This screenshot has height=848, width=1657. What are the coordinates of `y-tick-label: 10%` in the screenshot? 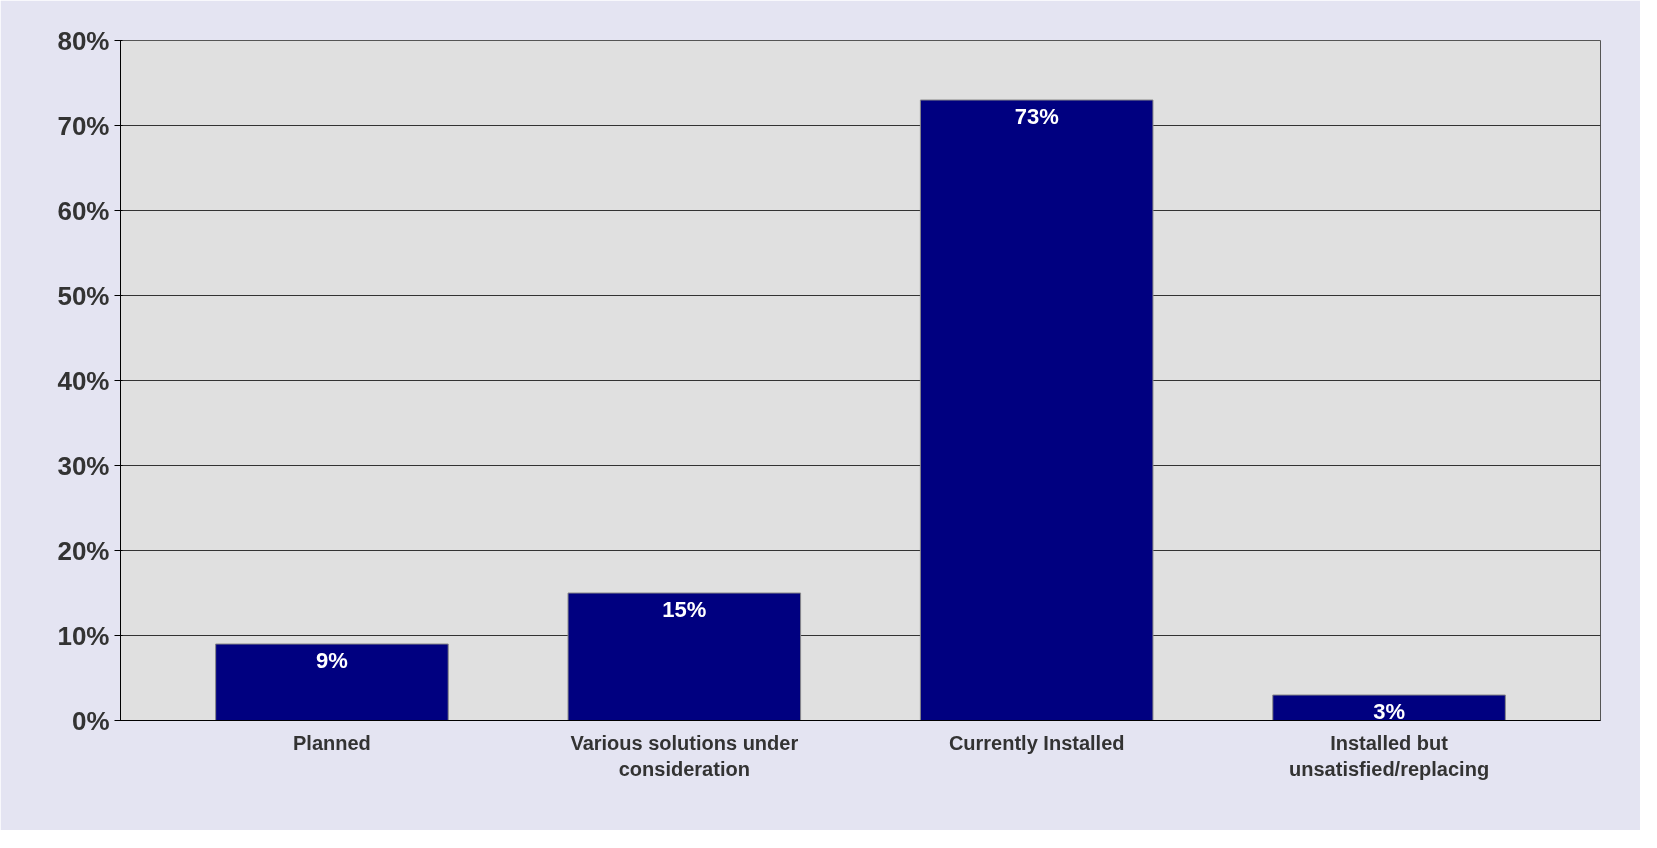 It's located at (83, 635).